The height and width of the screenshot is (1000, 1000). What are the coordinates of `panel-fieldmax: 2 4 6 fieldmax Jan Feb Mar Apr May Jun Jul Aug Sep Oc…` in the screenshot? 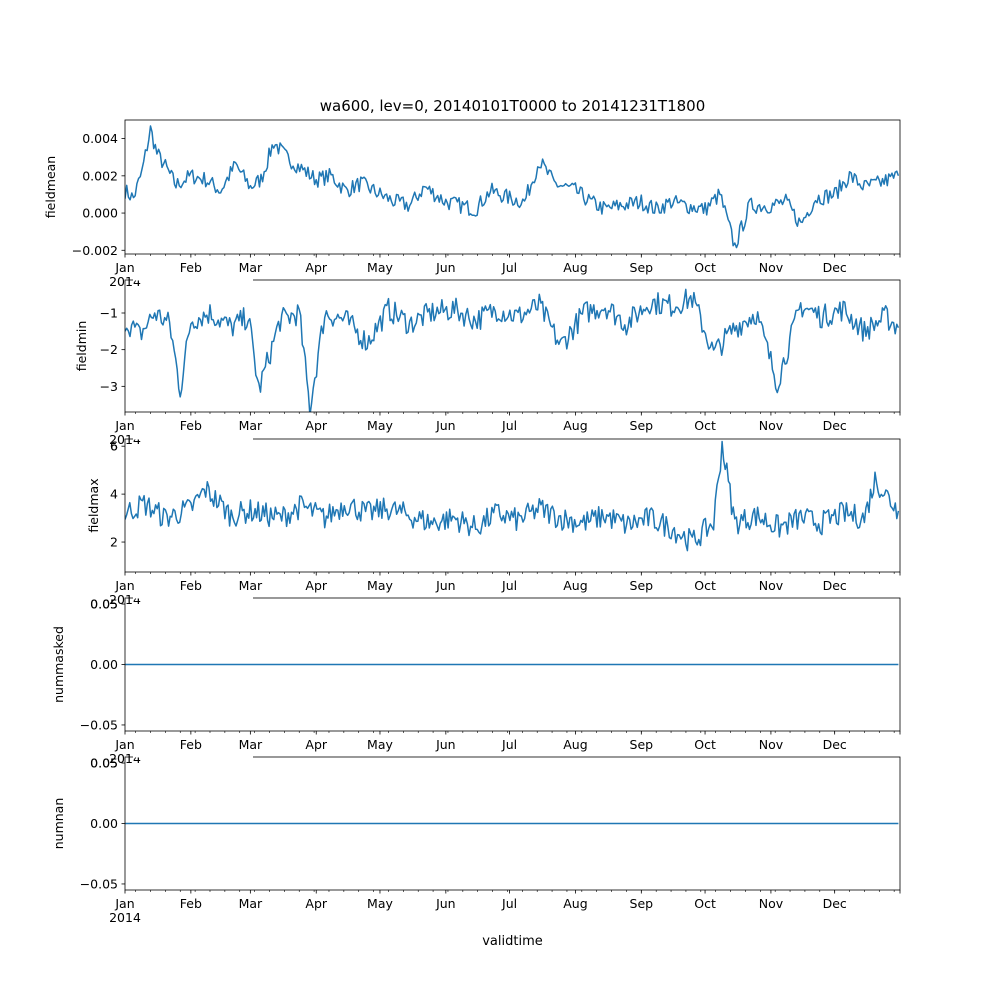 It's located at (493, 522).